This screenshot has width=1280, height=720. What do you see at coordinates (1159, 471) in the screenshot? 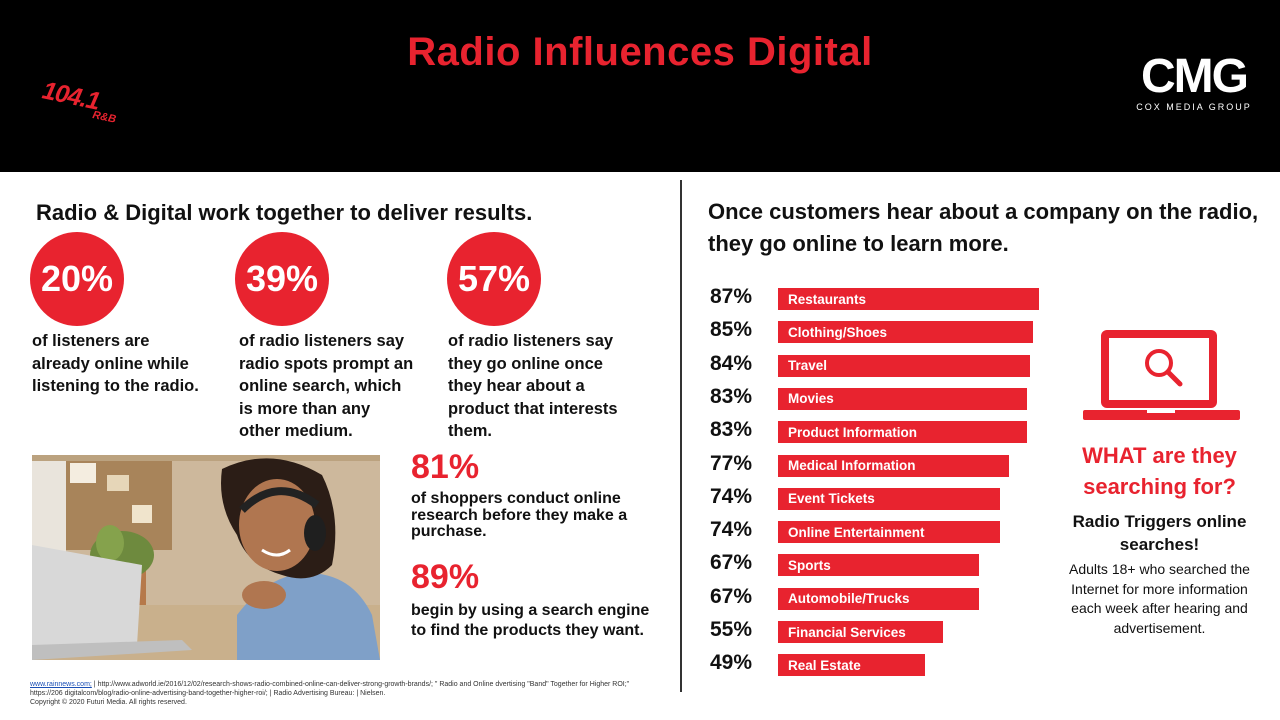
I see `what-searching-heading: WHAT are they searching for?` at bounding box center [1159, 471].